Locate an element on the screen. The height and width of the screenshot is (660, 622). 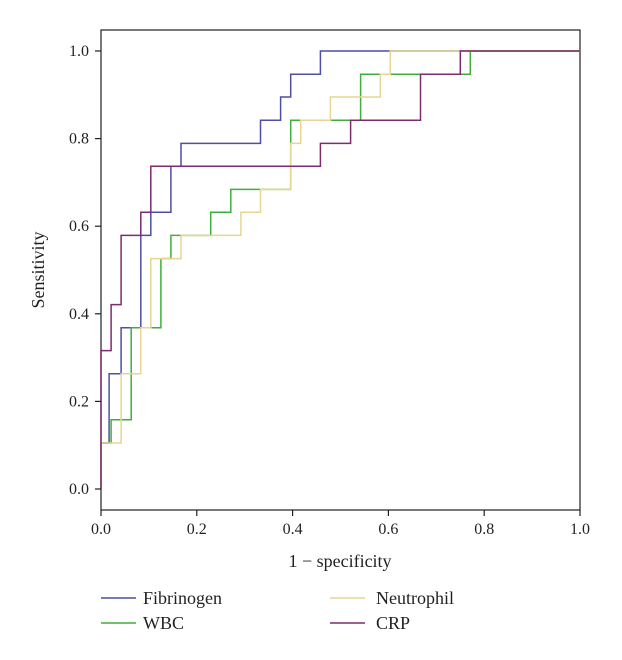
y-tick-label: 1.0 is located at coordinates (79, 51).